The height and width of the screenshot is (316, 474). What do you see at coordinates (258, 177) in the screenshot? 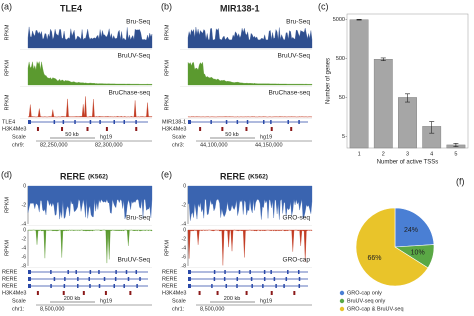
I see `cell-line: (K562)` at bounding box center [258, 177].